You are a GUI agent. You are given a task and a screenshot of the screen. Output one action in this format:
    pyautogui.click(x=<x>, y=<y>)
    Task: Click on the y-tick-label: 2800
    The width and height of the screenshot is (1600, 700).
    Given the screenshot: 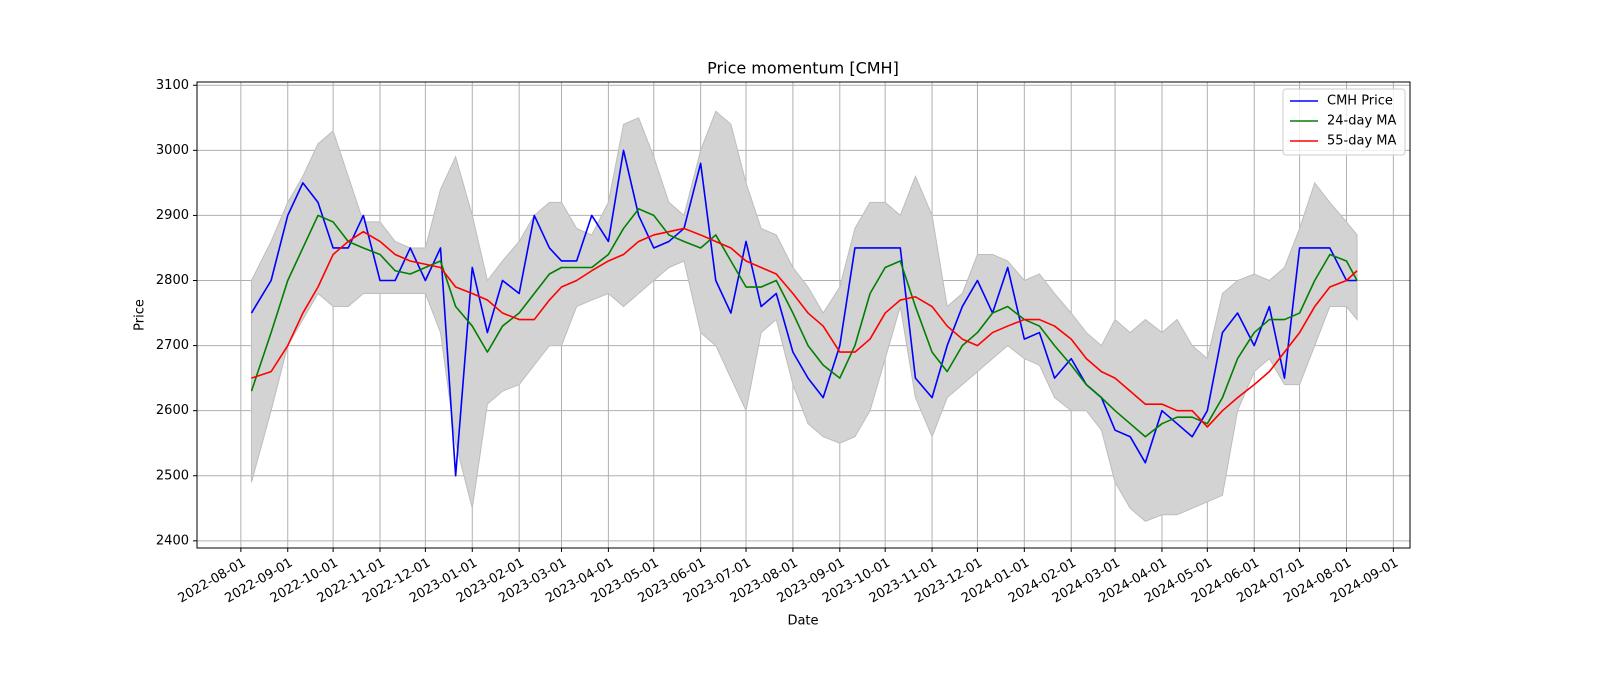 What is the action you would take?
    pyautogui.click(x=172, y=280)
    